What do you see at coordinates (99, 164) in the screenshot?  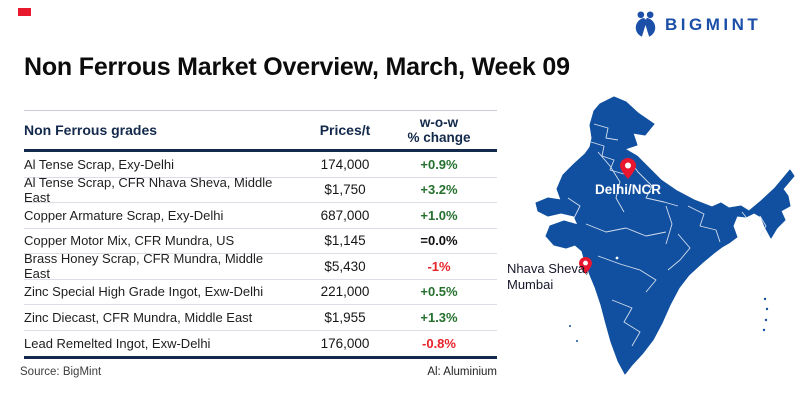 I see `grade-cell: Al Tense Scrap, Exy-Delhi` at bounding box center [99, 164].